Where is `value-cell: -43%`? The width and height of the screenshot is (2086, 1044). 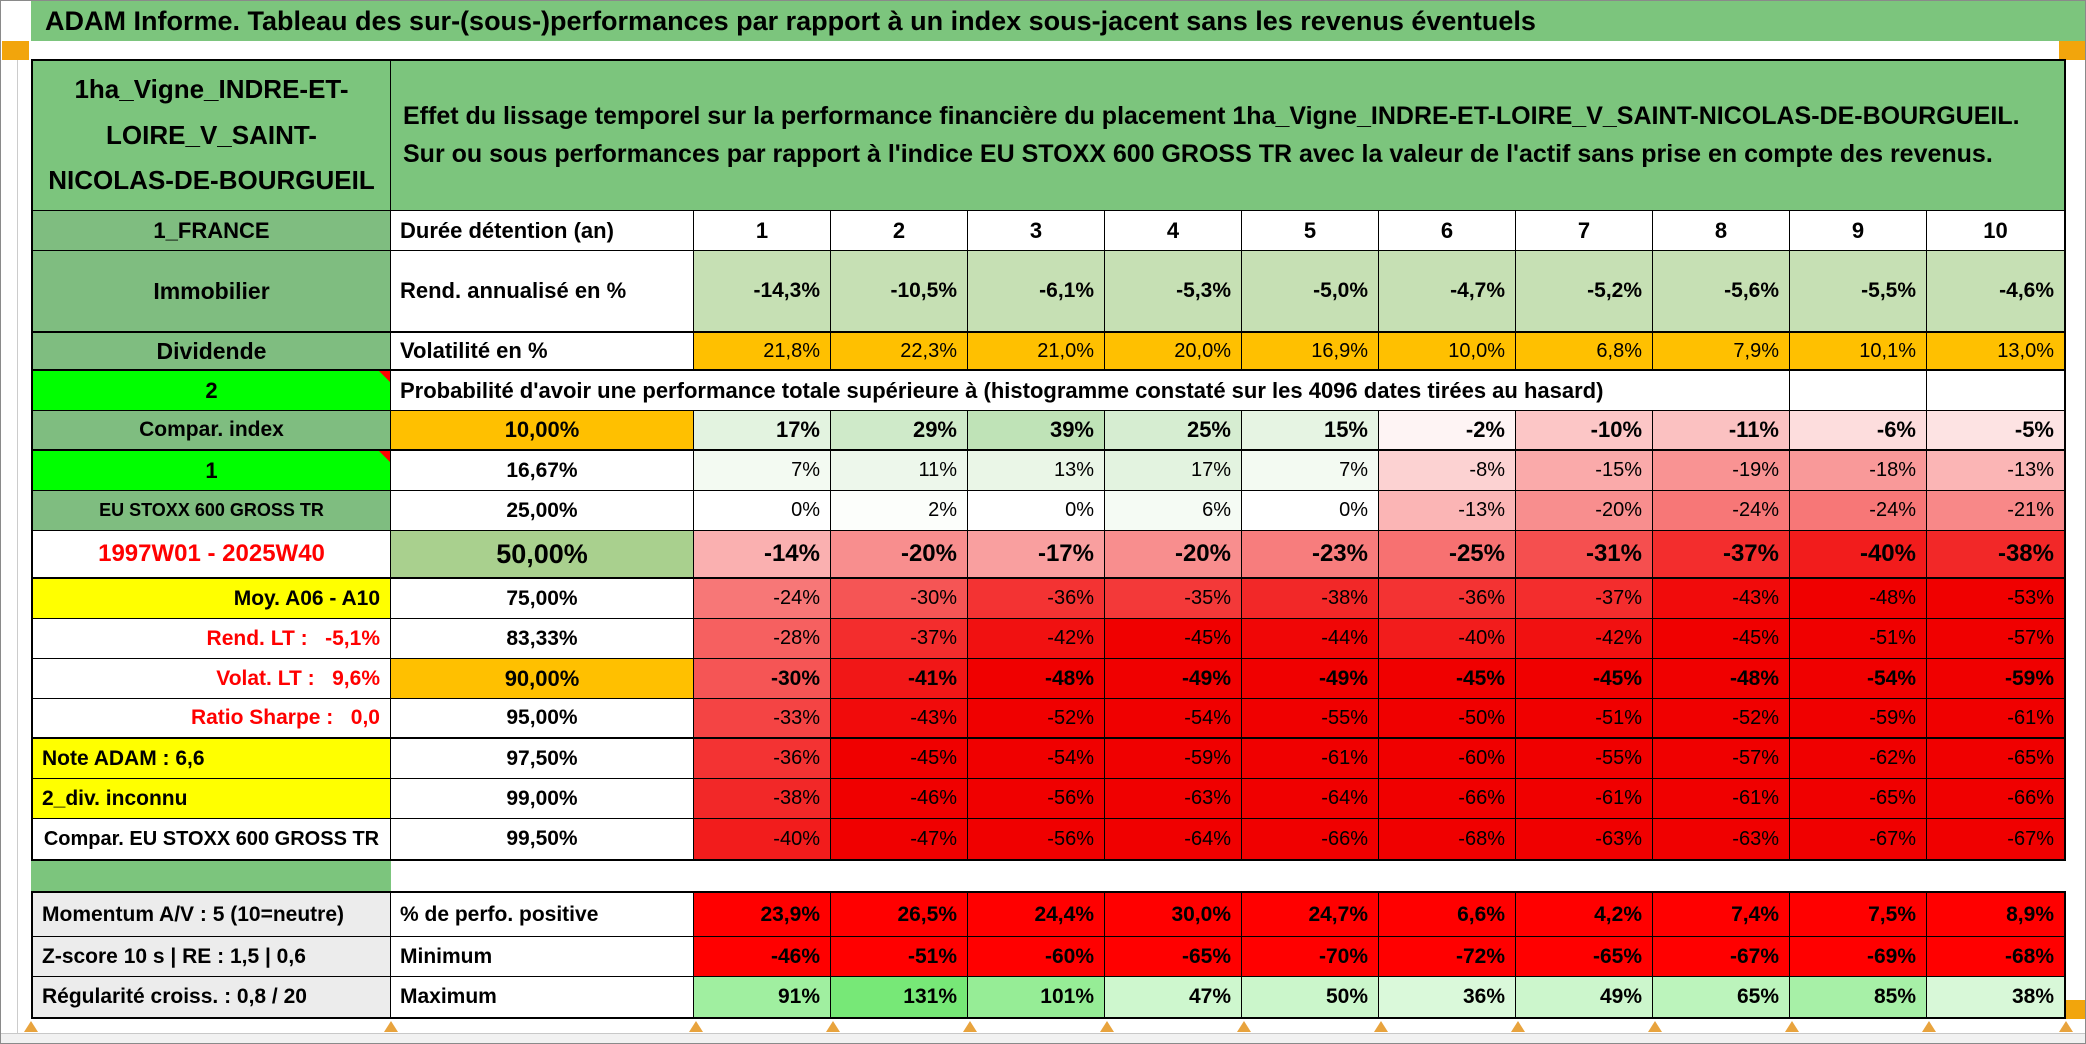 value-cell: -43% is located at coordinates (899, 719).